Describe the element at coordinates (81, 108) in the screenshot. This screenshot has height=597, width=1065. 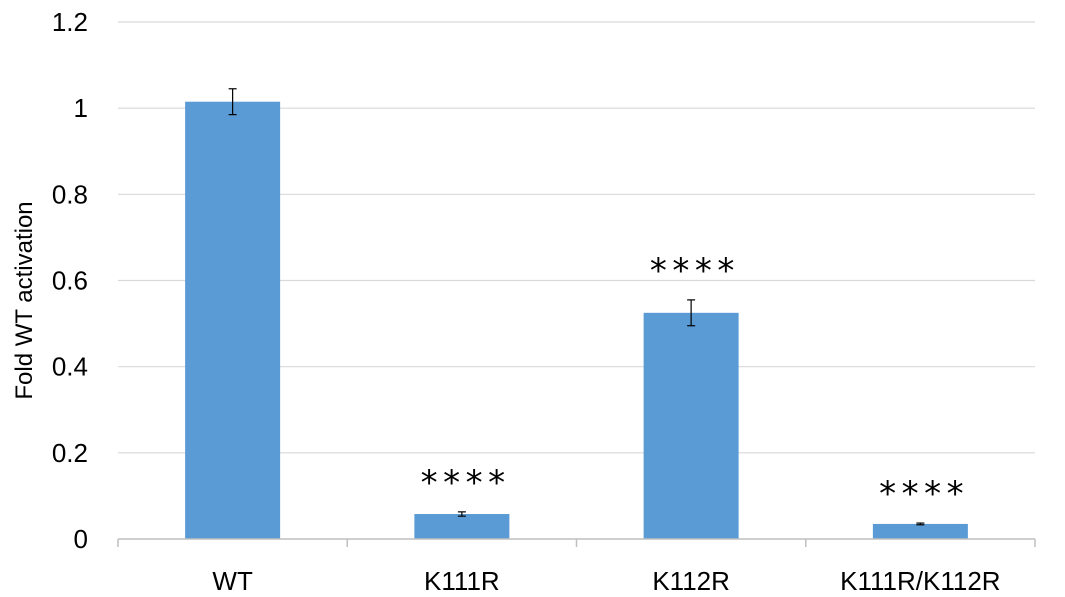
I see `y-tick-label: 1` at that location.